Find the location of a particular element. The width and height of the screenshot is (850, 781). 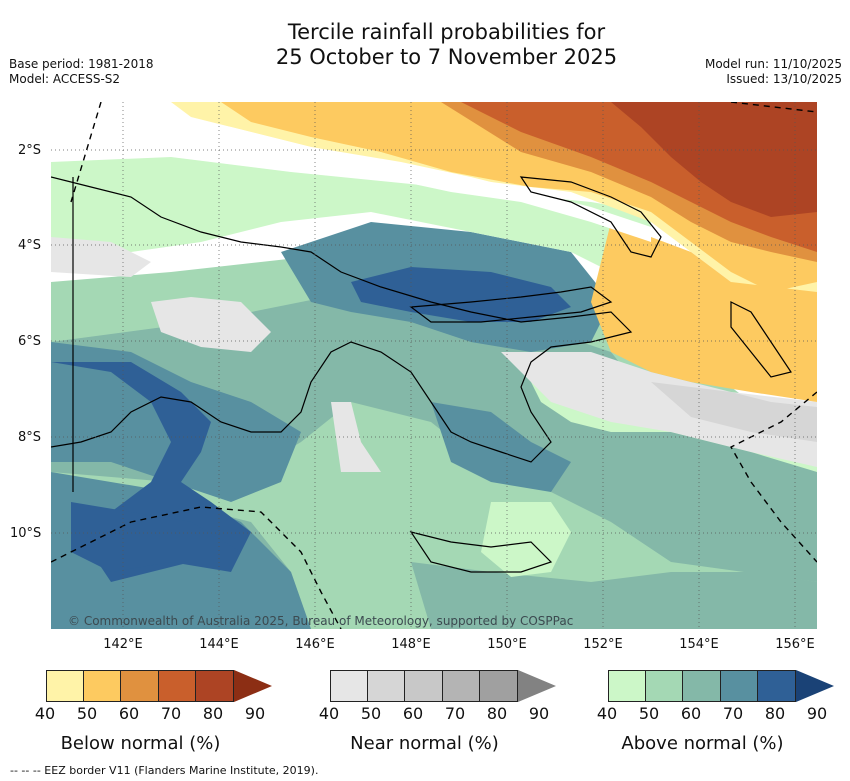

above-normal-80-sw is located at coordinates (151, 472).